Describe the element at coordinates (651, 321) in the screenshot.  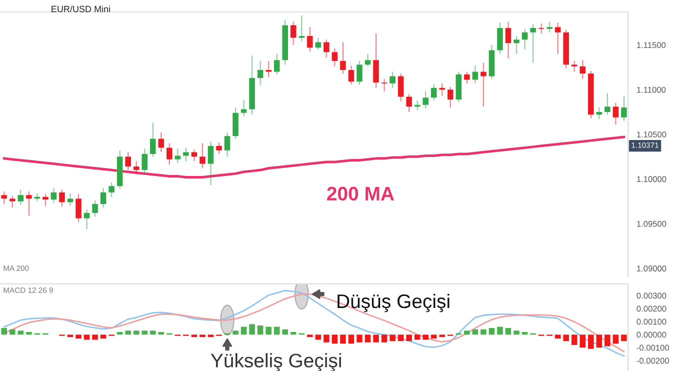
I see `y-tick-label: 0.00100` at that location.